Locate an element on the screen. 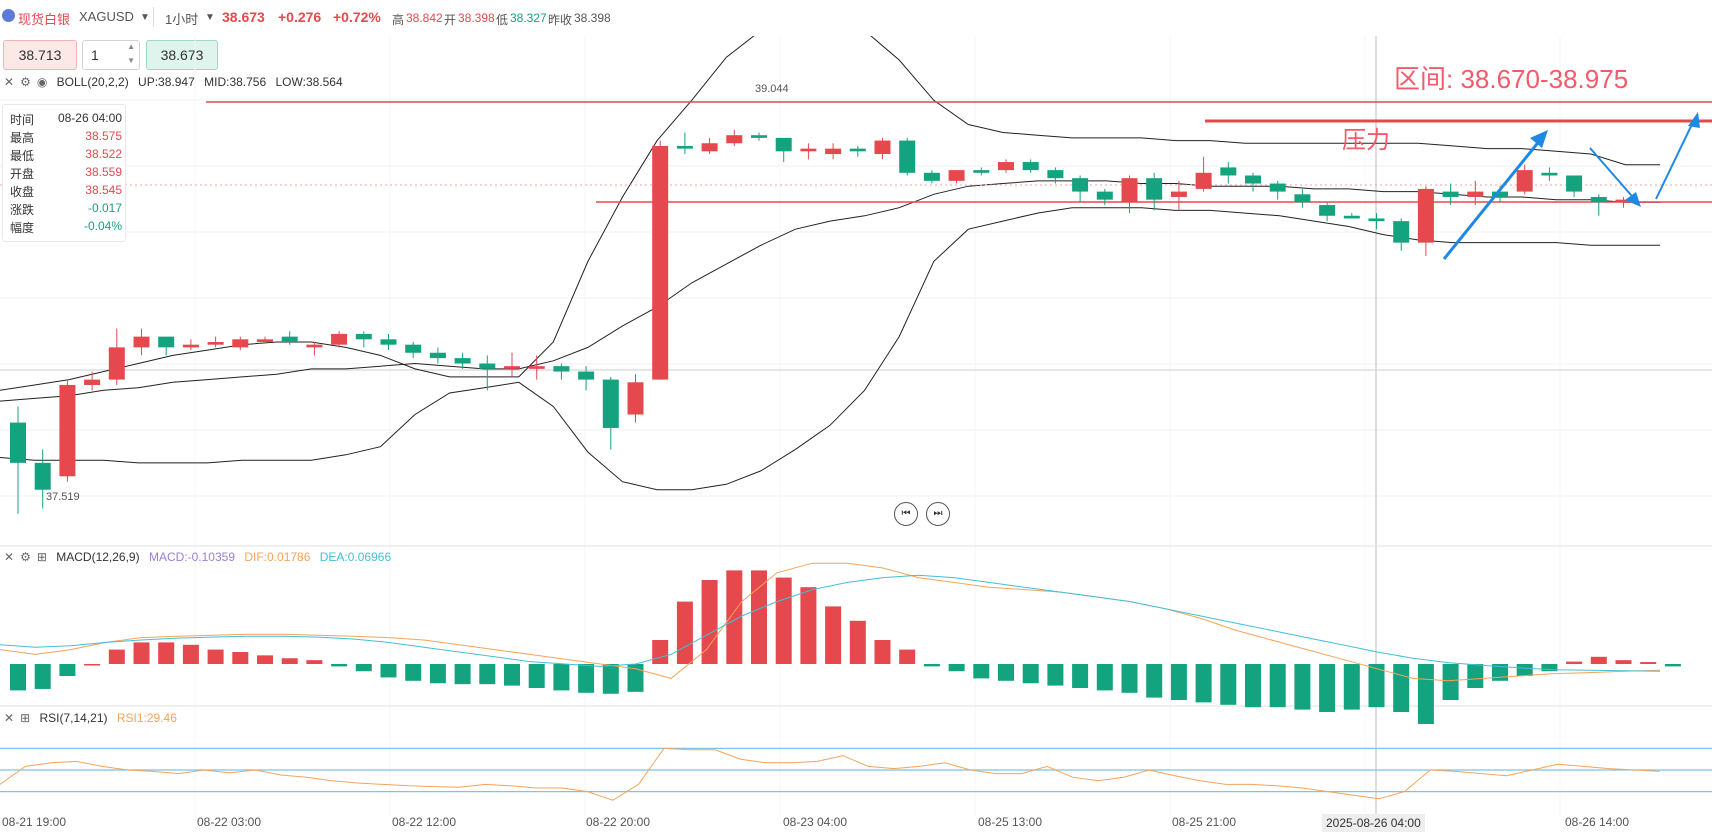 The height and width of the screenshot is (836, 1712). symbol-name: 现货白银 is located at coordinates (44, 19).